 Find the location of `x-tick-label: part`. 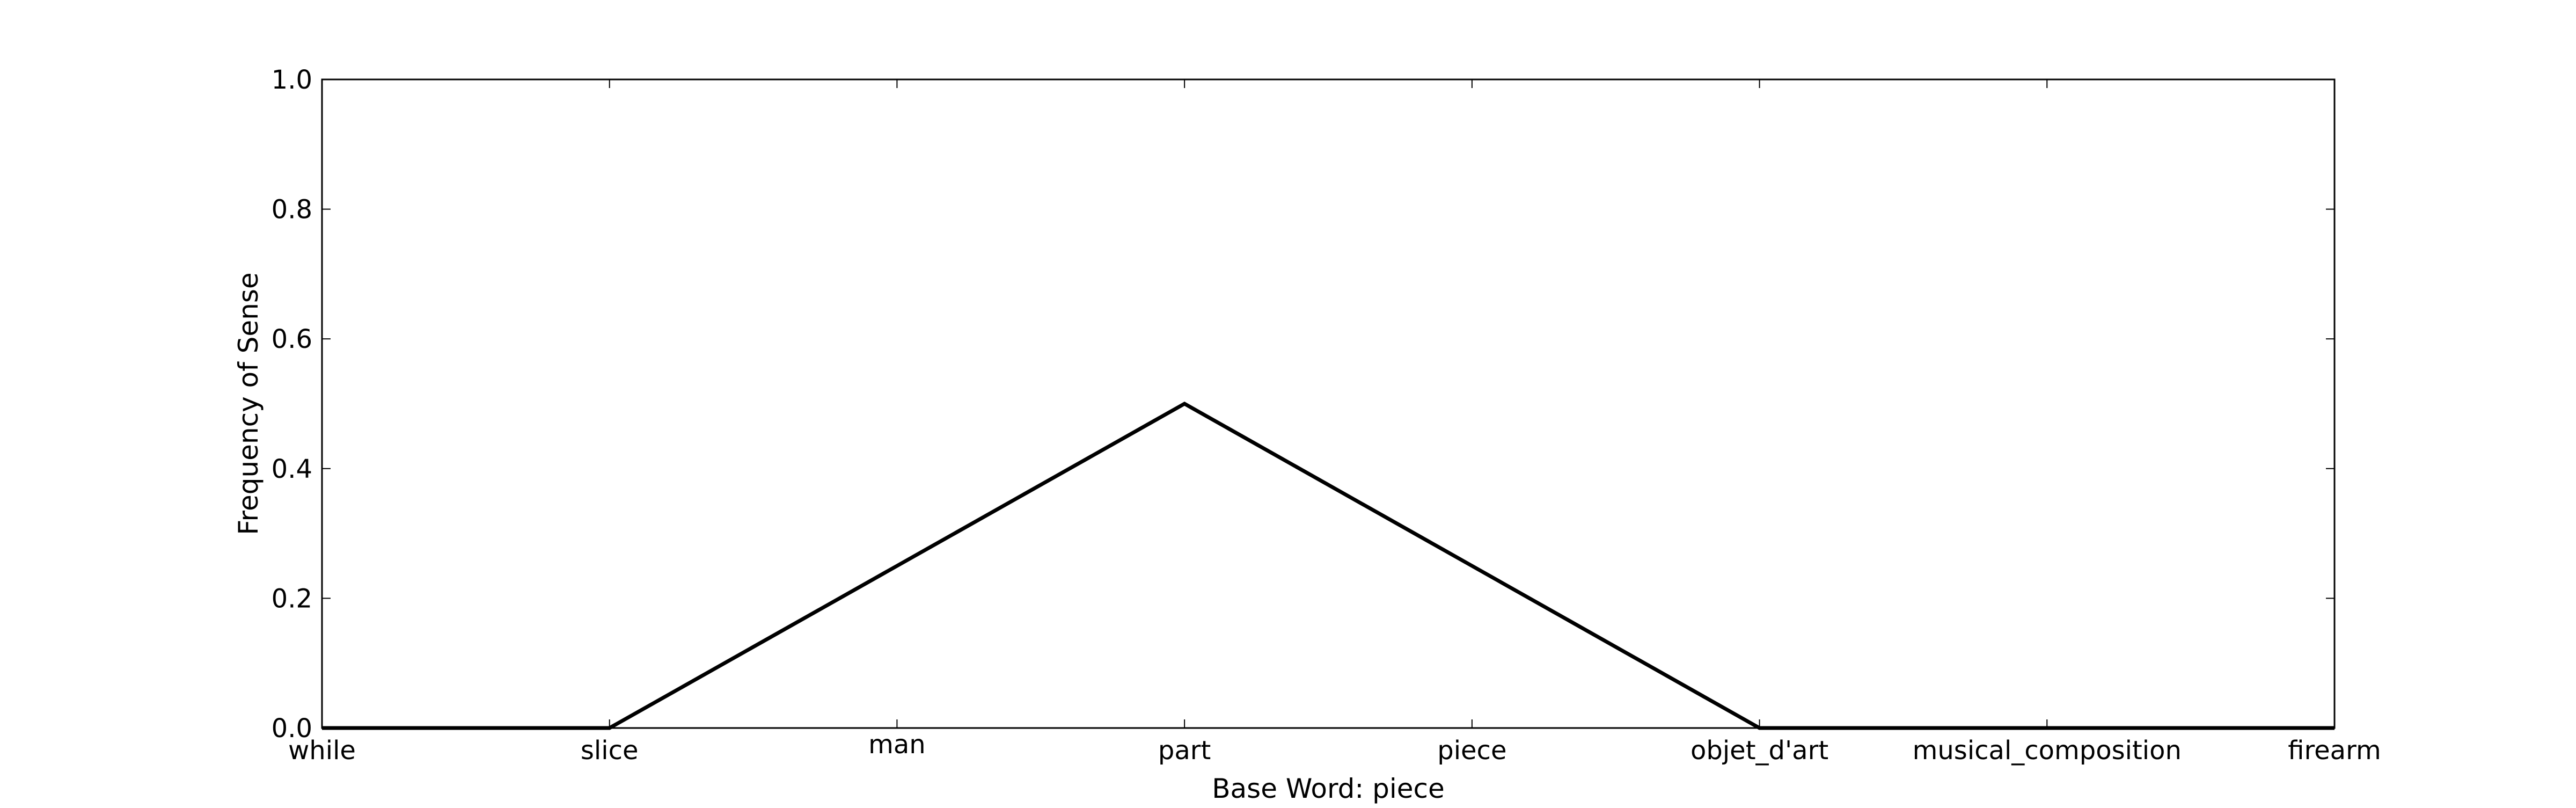

x-tick-label: part is located at coordinates (1184, 751).